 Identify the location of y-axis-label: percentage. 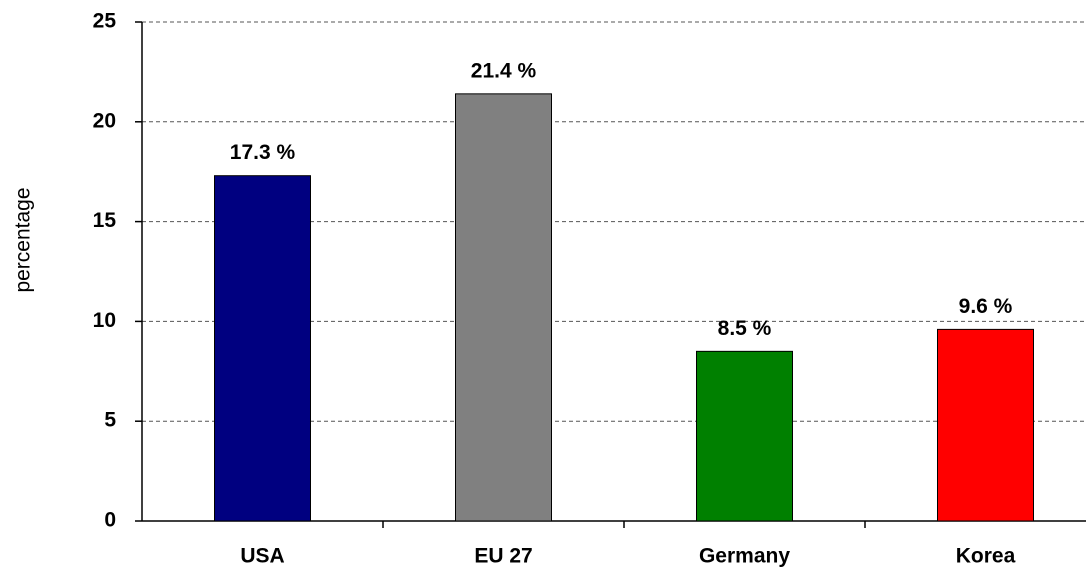
(23, 239).